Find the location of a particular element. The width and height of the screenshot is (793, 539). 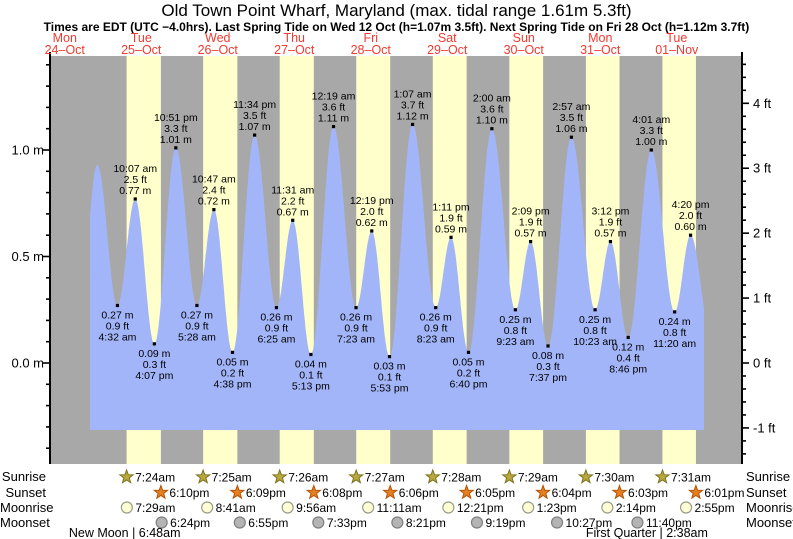

moonrise-time: 1:23pm is located at coordinates (557, 508).